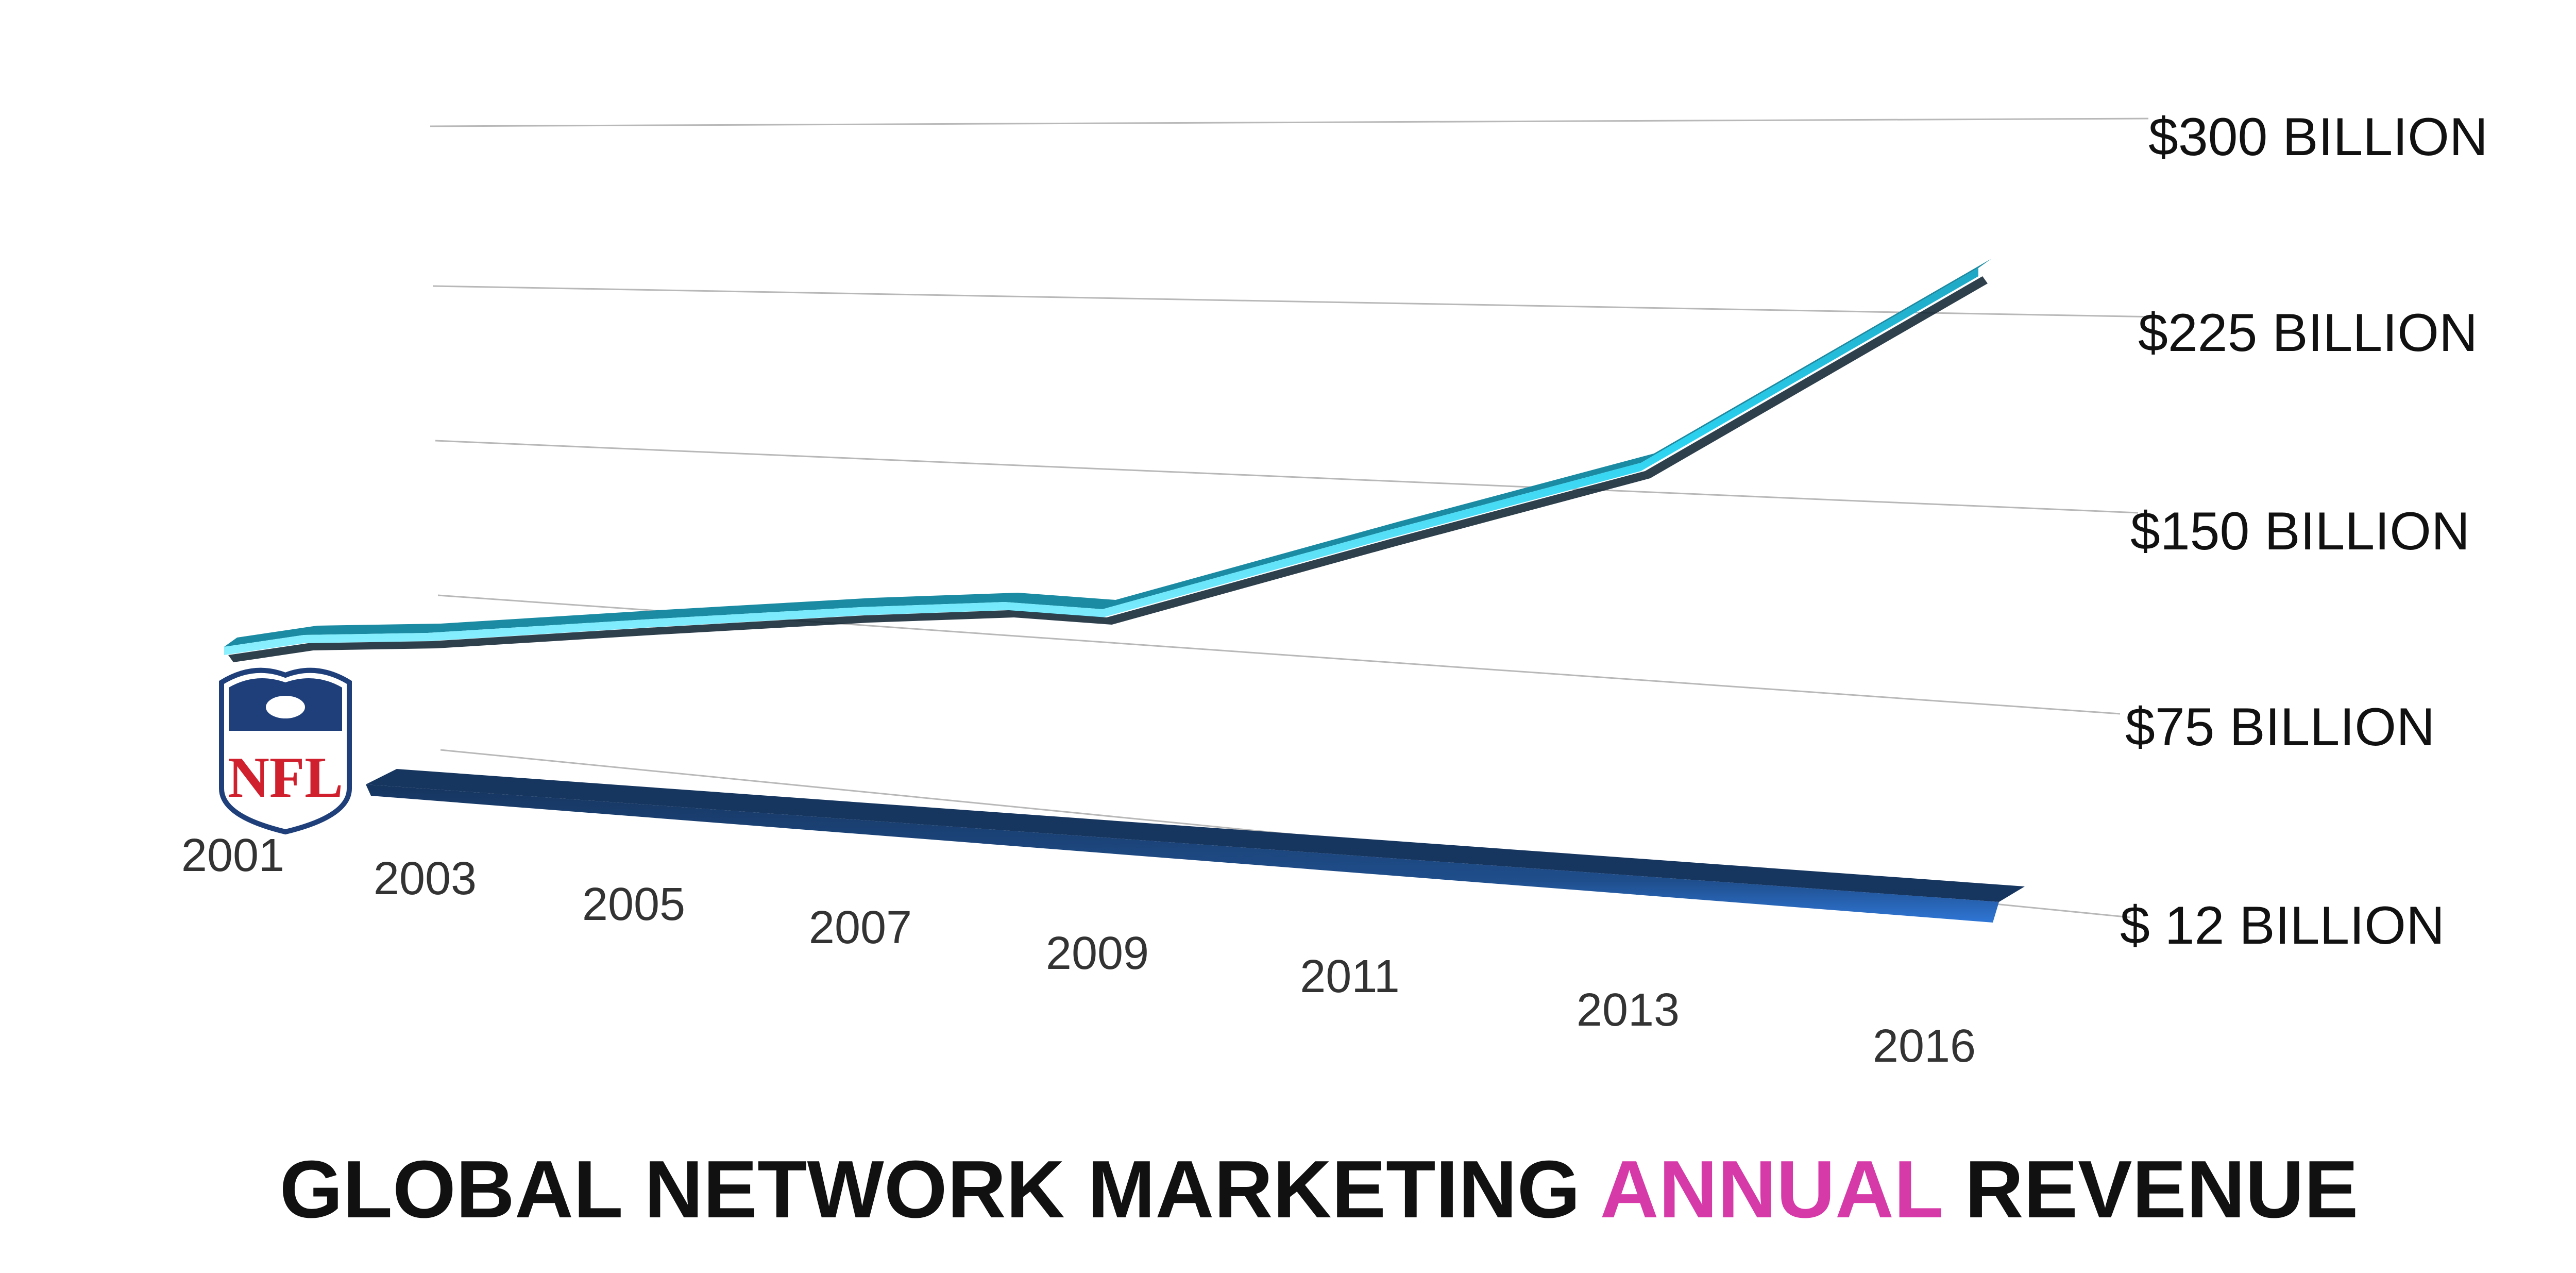 Image resolution: width=2576 pixels, height=1273 pixels. I want to click on title-part-1: GLOBAL NETWORK MARKETING, so click(930, 1189).